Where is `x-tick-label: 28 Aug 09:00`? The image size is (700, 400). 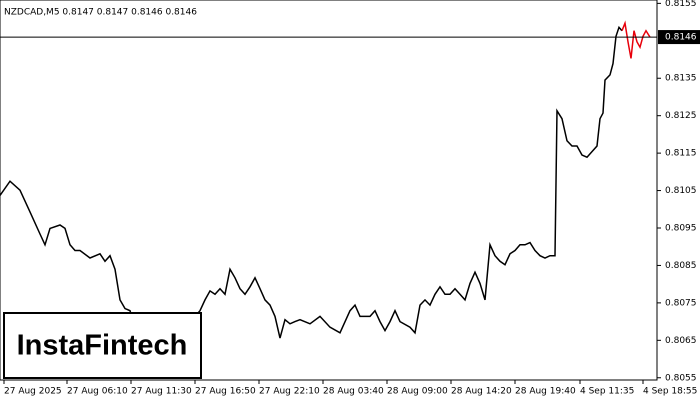 x-tick-label: 28 Aug 09:00 is located at coordinates (417, 392).